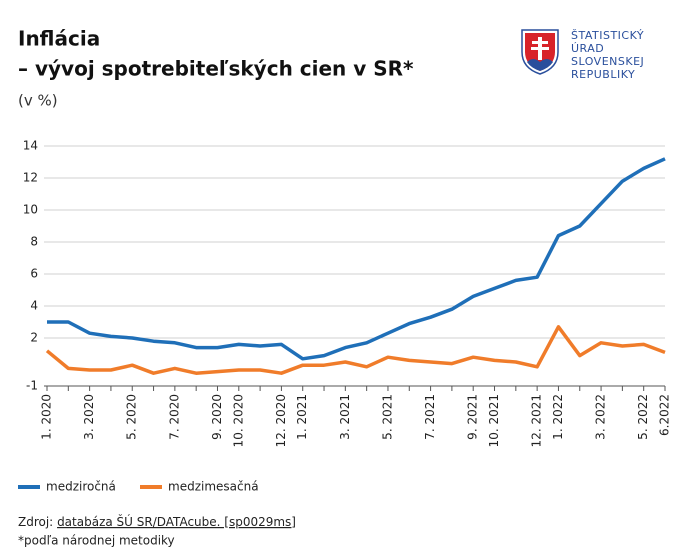  Describe the element at coordinates (473, 417) in the screenshot. I see `x-tick-label: 9. 2021` at that location.